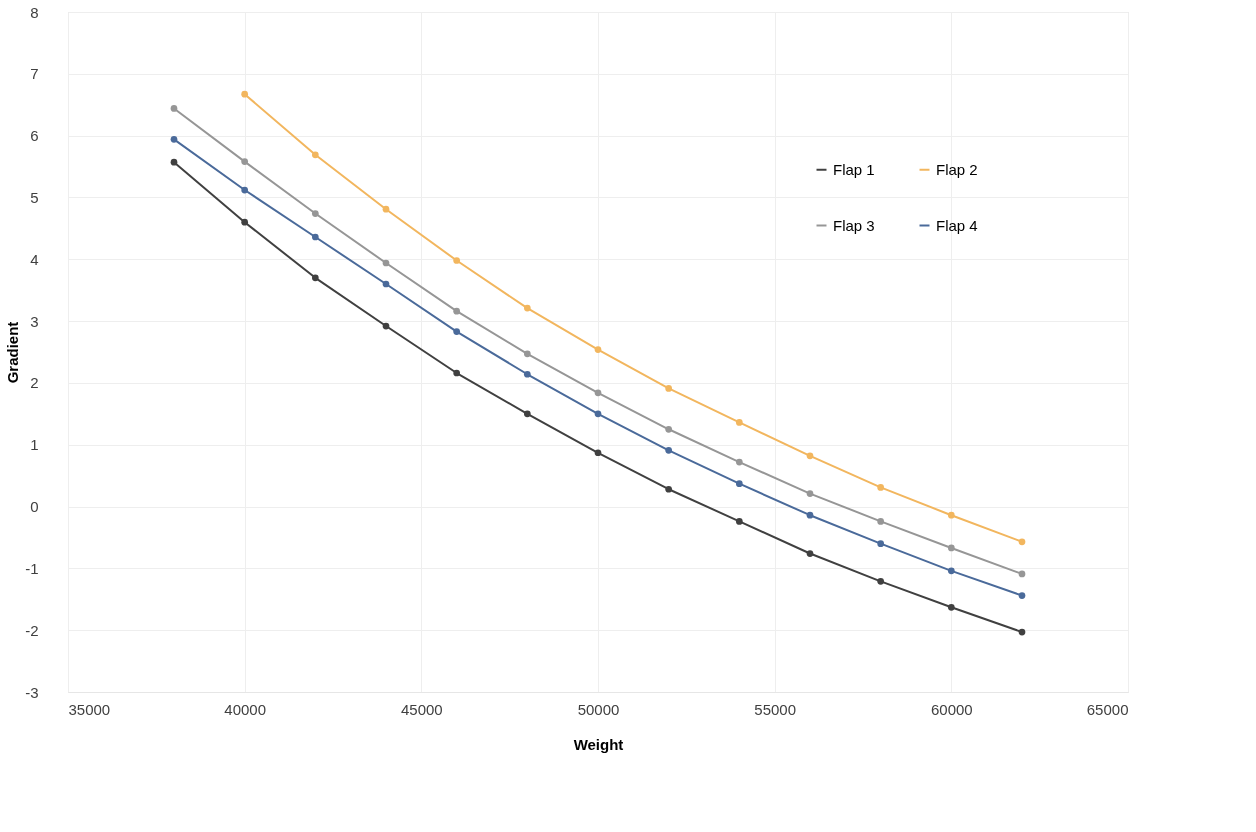 The image size is (1256, 832). I want to click on y-axis-title: Gradient, so click(13, 352).